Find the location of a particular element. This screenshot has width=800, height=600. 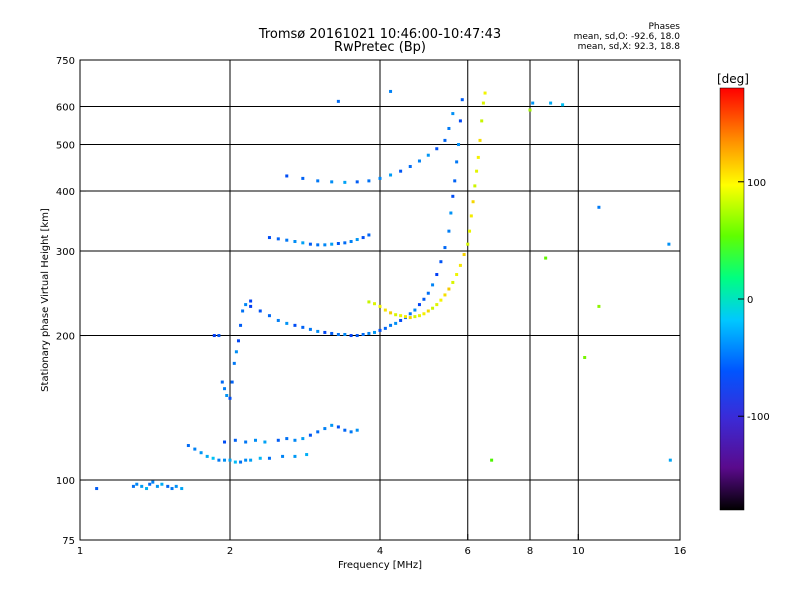

colorbar-ticks: -100 0 100 is located at coordinates (754, 300).